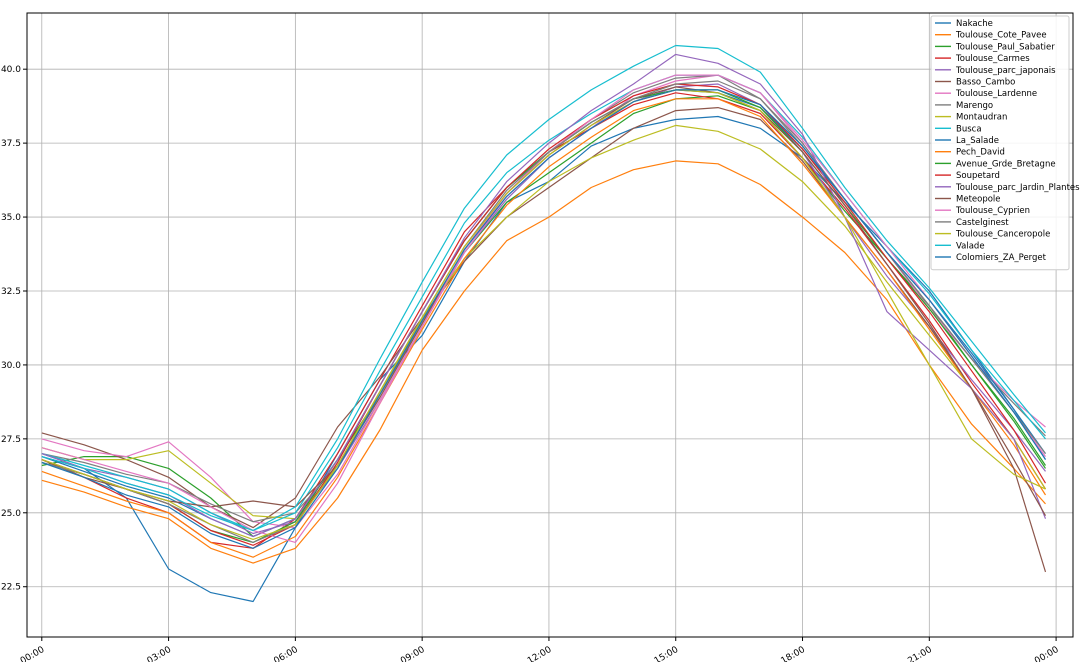 The height and width of the screenshot is (662, 1087). What do you see at coordinates (11, 514) in the screenshot?
I see `y-tick-label: 25.0` at bounding box center [11, 514].